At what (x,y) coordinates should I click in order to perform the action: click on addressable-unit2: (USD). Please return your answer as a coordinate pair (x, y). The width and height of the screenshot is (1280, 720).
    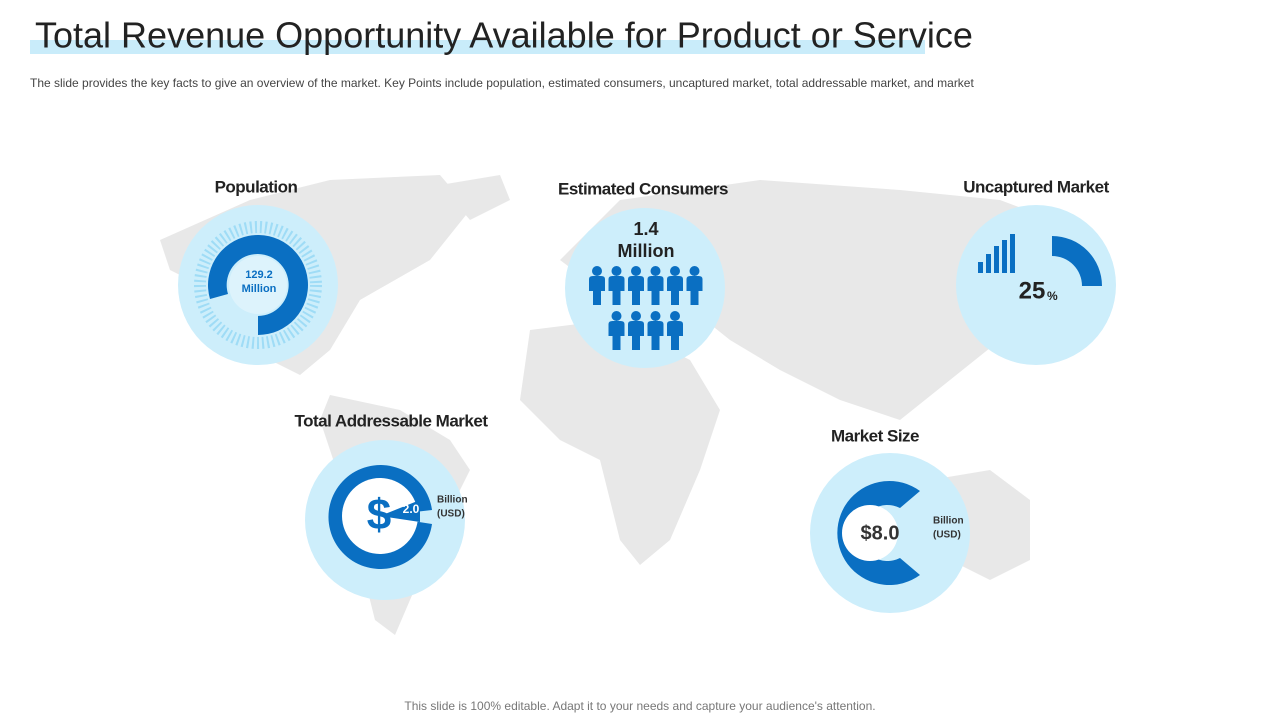
    Looking at the image, I should click on (451, 514).